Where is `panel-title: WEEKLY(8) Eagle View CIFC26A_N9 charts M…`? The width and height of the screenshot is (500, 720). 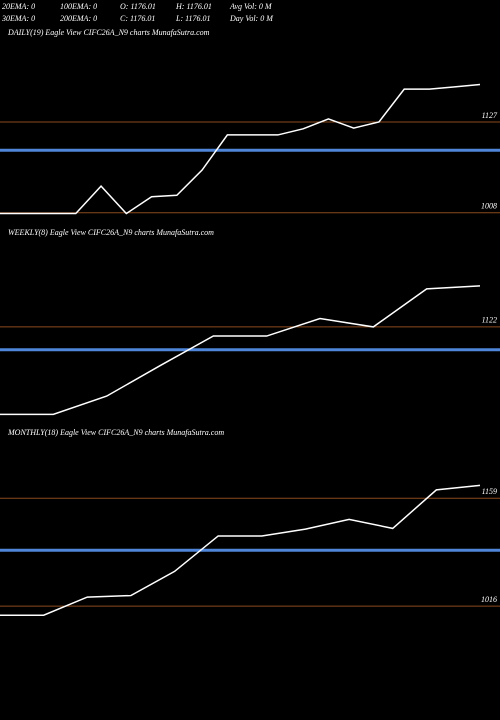
panel-title: WEEKLY(8) Eagle View CIFC26A_N9 charts M… is located at coordinates (111, 232).